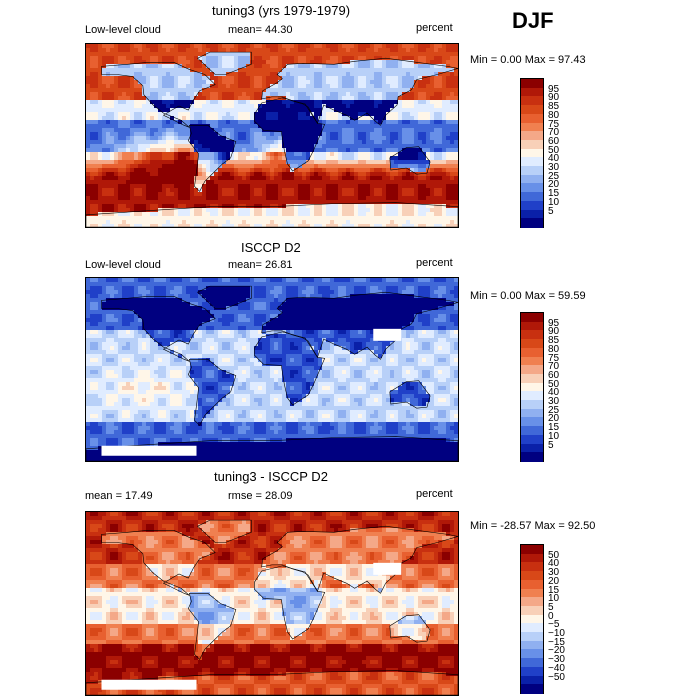 The width and height of the screenshot is (700, 700). Describe the element at coordinates (554, 358) in the screenshot. I see `colorbar-tick-label: 75` at that location.